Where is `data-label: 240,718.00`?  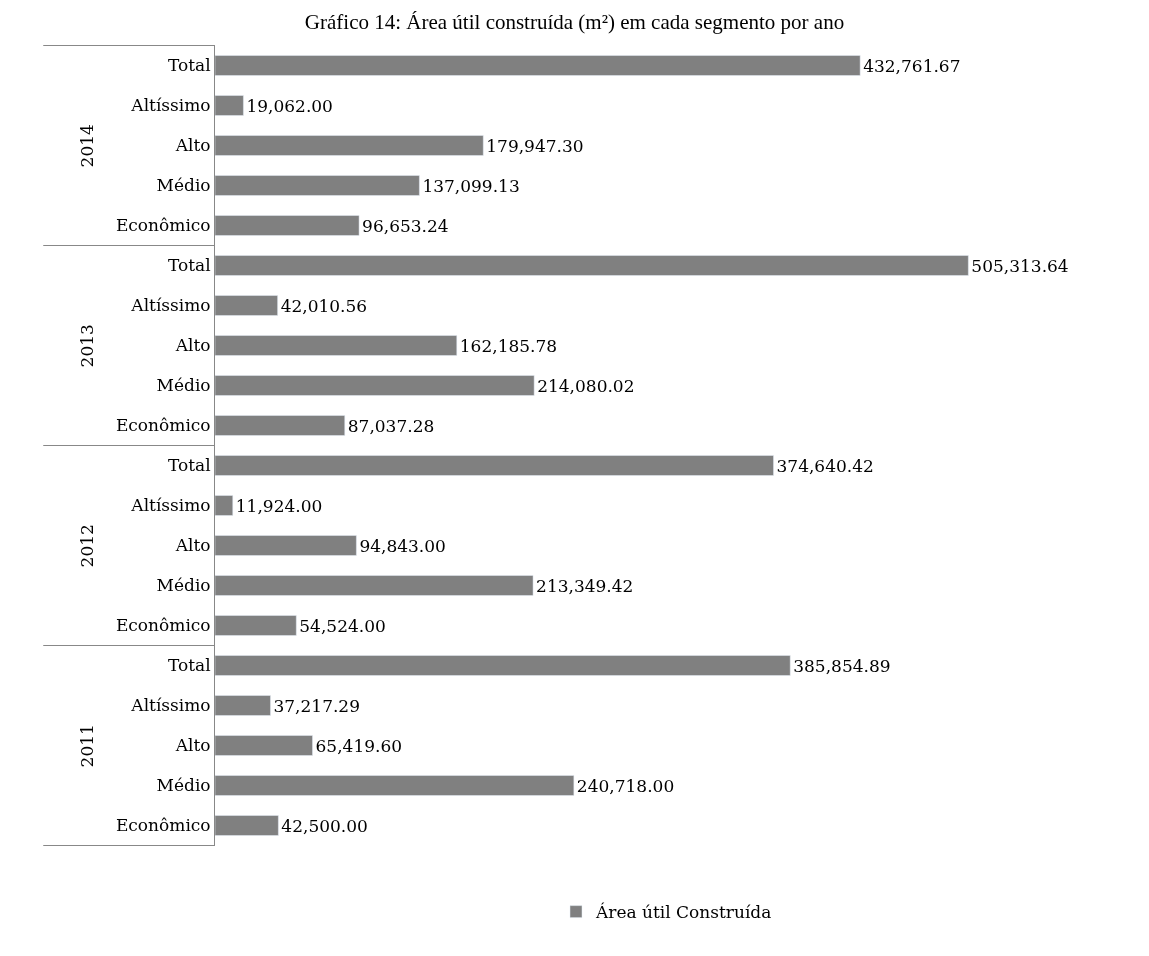
data-label: 240,718.00 is located at coordinates (625, 785).